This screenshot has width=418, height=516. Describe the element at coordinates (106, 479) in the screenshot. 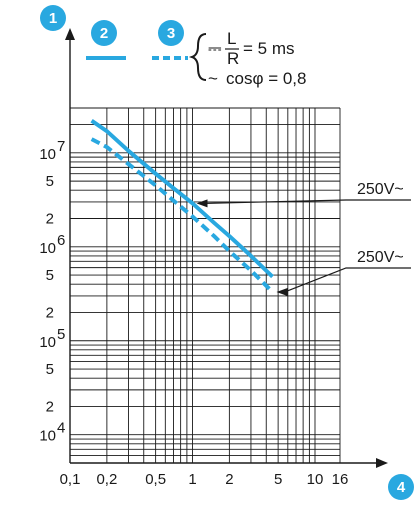

I see `x-tick-label: 0,2` at that location.